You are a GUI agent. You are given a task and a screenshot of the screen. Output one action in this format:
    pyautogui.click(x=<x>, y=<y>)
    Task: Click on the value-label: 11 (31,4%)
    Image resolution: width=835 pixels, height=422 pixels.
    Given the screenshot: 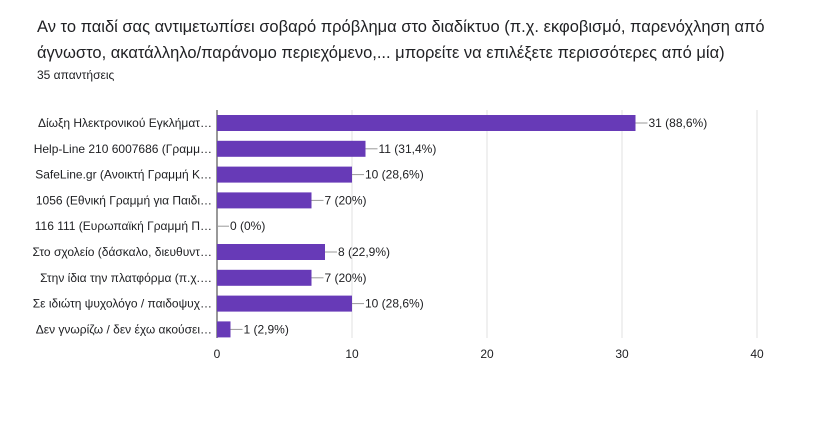 What is the action you would take?
    pyautogui.click(x=408, y=149)
    